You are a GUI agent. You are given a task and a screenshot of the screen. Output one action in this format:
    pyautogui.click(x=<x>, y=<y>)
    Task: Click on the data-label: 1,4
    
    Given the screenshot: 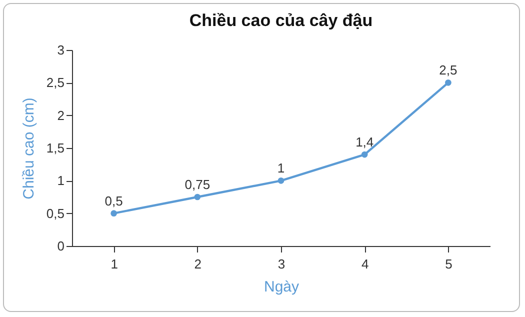 What is the action you would take?
    pyautogui.click(x=365, y=142)
    